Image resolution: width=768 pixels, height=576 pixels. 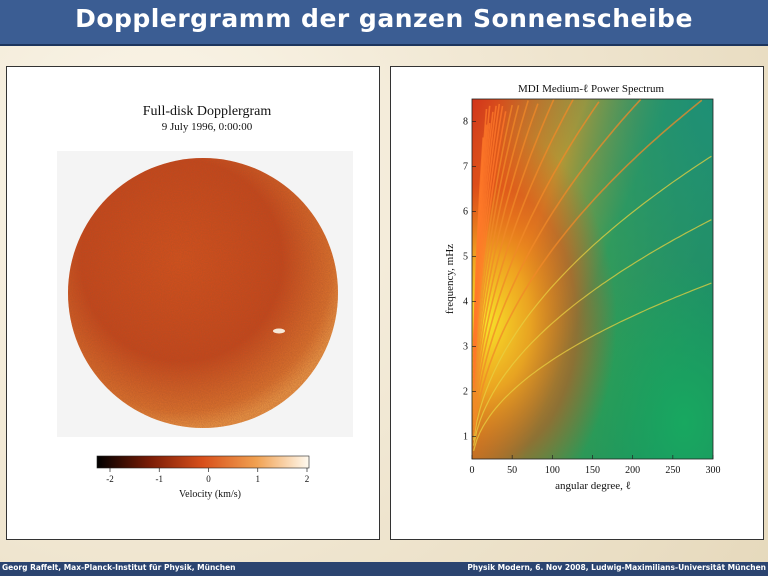 I want to click on y-tick-label: 1, so click(x=465, y=437).